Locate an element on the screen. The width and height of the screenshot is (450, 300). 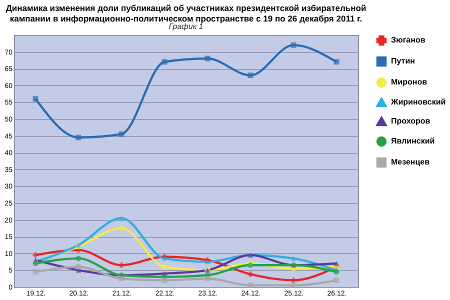
legend-label: Миронов is located at coordinates (409, 82).